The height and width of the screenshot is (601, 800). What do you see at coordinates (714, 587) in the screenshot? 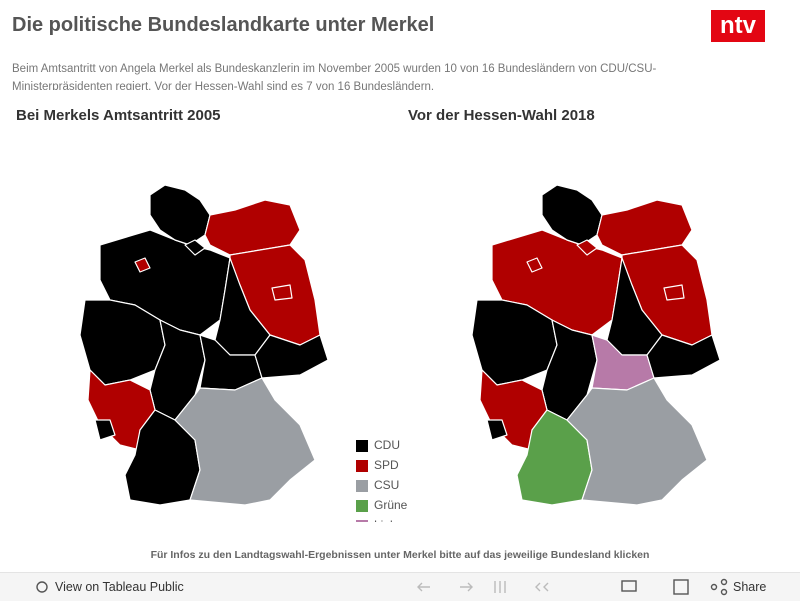
I see `share-icon` at bounding box center [714, 587].